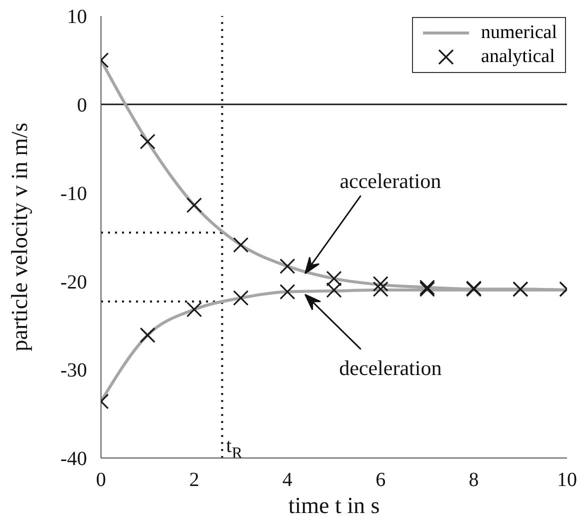  I want to click on y-tick-label: -20, so click(73, 282).